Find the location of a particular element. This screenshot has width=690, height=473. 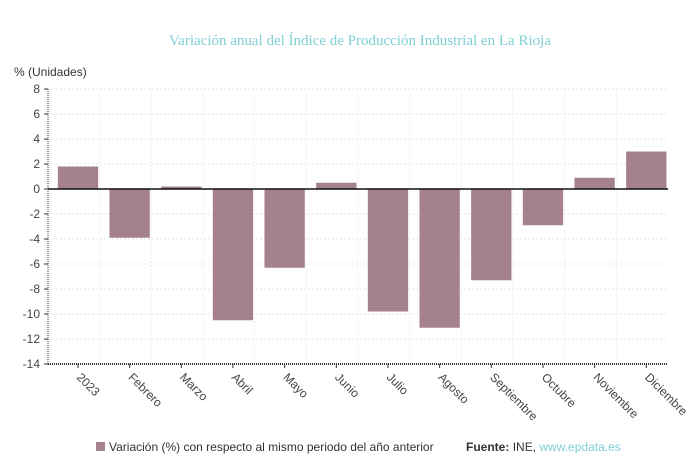

bar-octubre is located at coordinates (543, 207).